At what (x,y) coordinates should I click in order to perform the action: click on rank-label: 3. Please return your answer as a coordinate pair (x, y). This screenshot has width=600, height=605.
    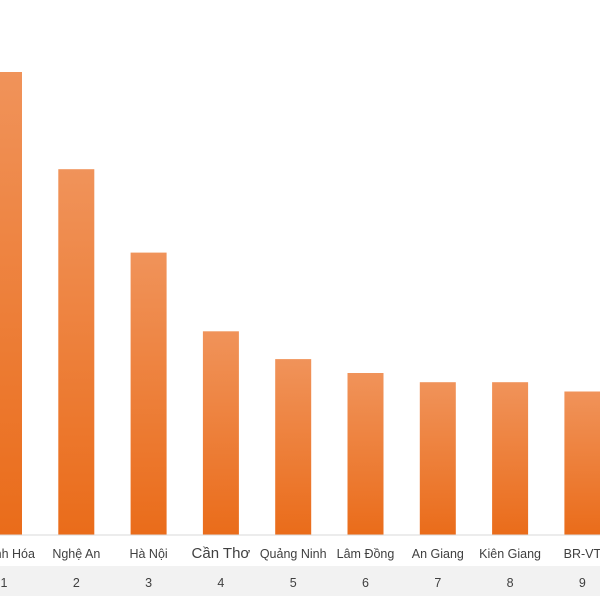
    Looking at the image, I should click on (148, 583).